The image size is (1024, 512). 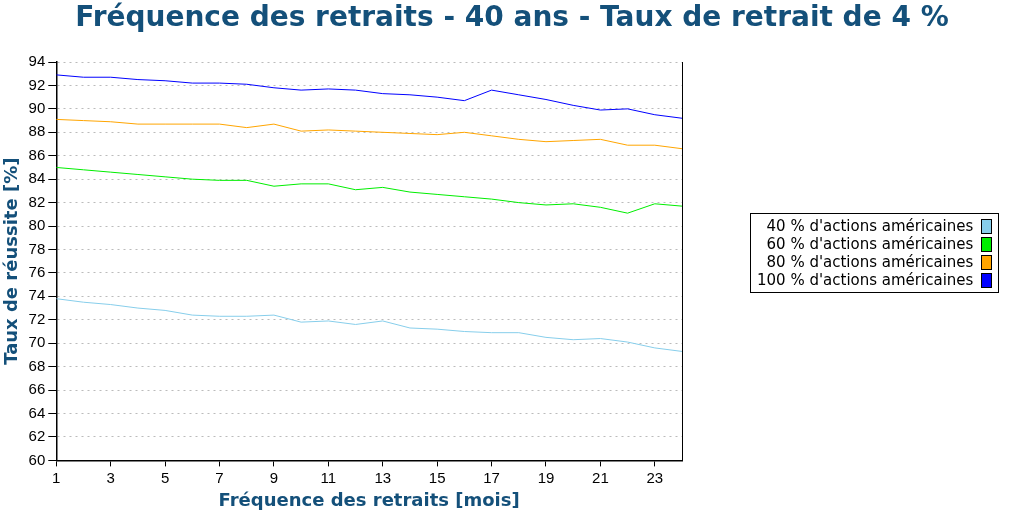 I want to click on legend-label: 80 % d'actions américaines, so click(x=870, y=262).